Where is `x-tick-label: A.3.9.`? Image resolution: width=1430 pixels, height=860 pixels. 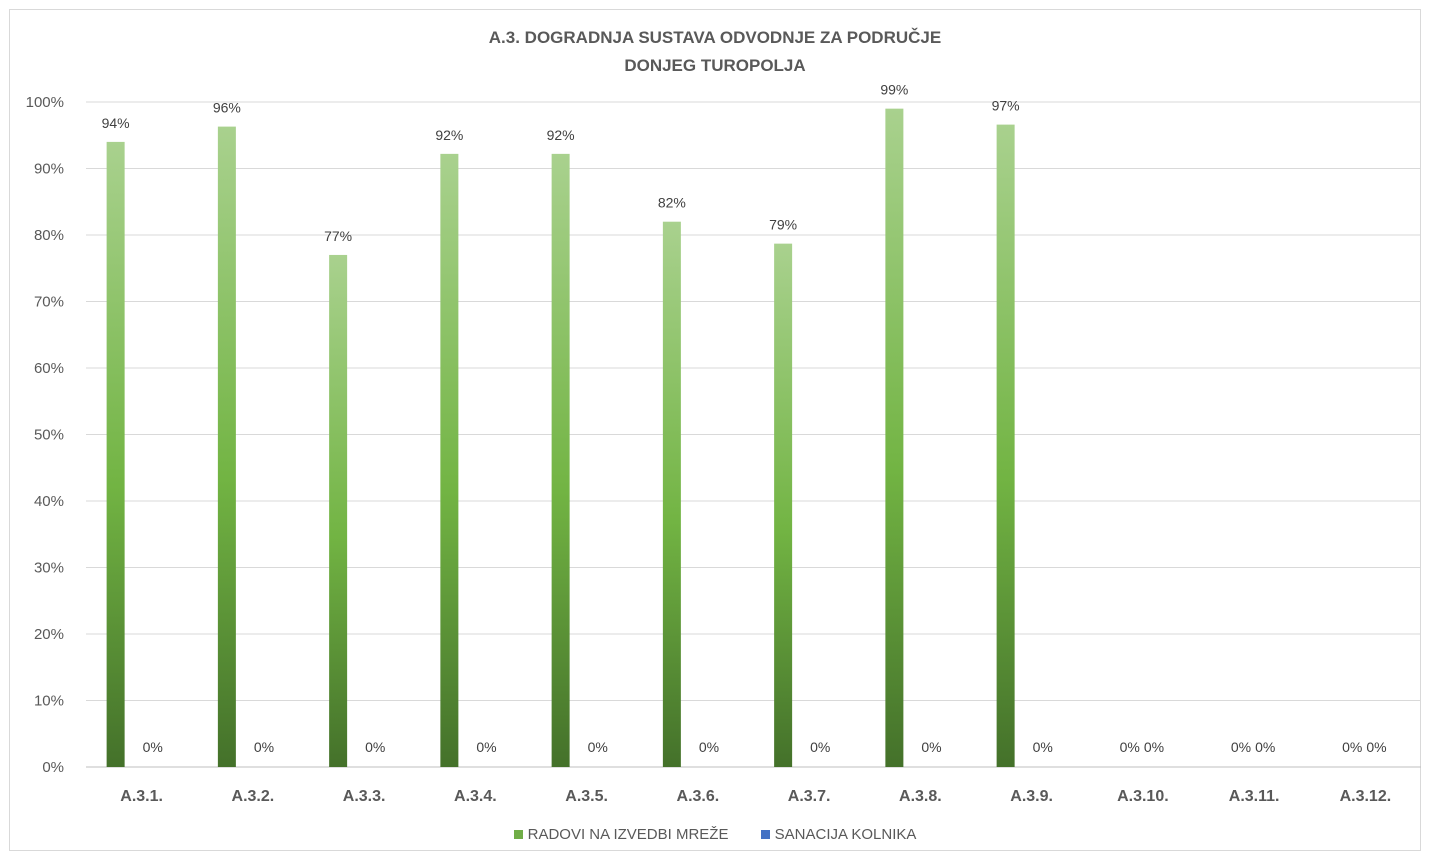
x-tick-label: A.3.9. is located at coordinates (1031, 796).